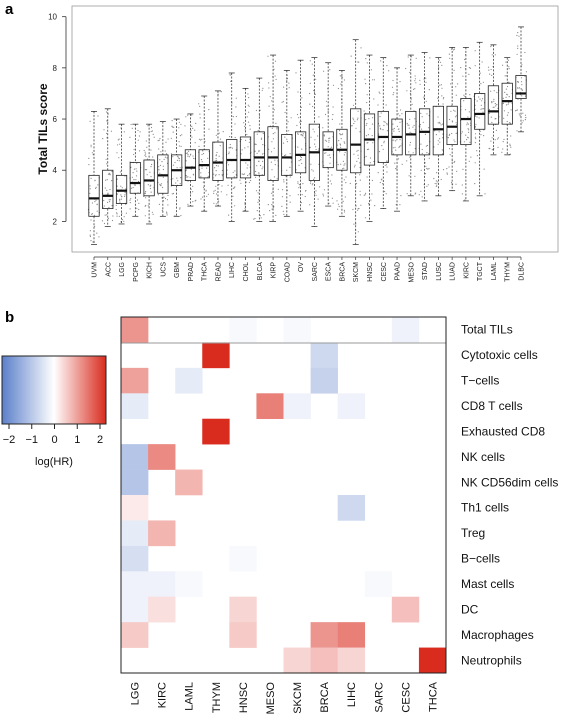 The image size is (567, 727). What do you see at coordinates (480, 381) in the screenshot?
I see `row-label: T−cells` at bounding box center [480, 381].